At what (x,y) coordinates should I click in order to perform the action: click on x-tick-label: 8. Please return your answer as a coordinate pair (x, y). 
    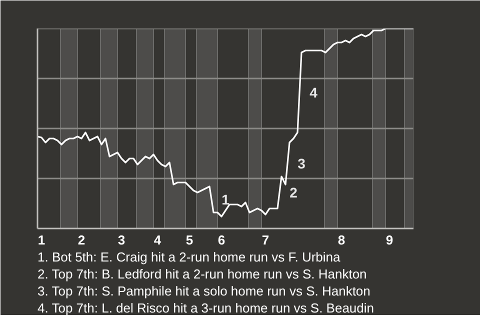
    Looking at the image, I should click on (342, 240).